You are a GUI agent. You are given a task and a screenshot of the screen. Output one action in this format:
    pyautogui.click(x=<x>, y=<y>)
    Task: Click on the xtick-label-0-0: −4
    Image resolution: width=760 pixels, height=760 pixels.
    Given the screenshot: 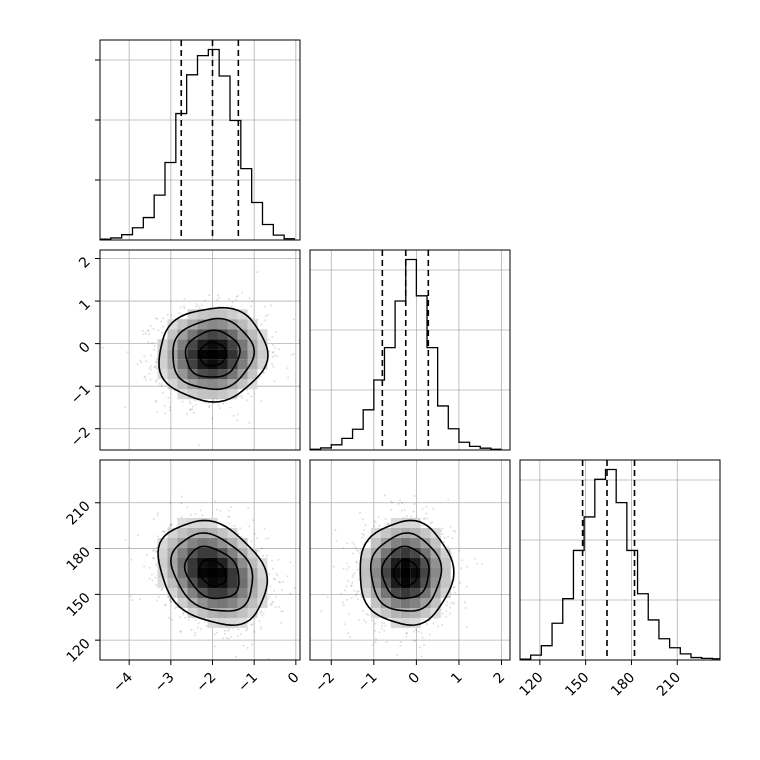 What is the action you would take?
    pyautogui.click(x=123, y=682)
    